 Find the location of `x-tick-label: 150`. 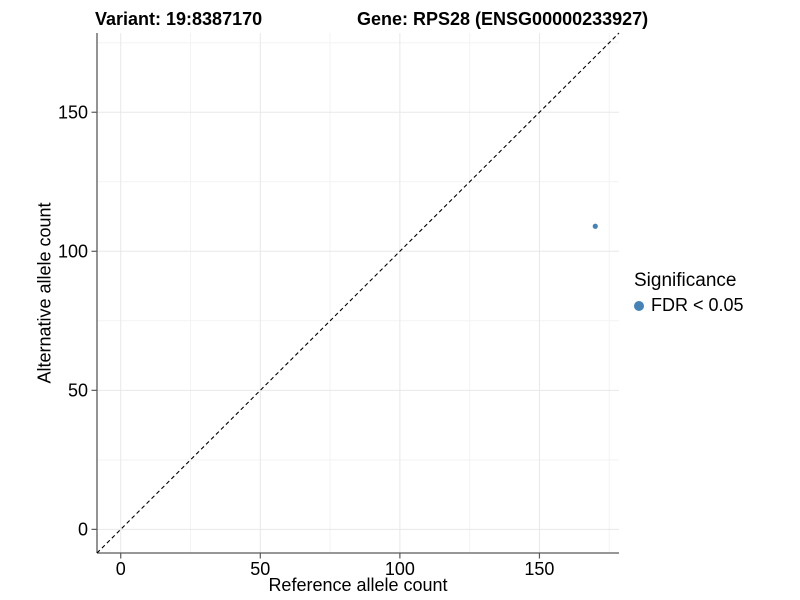

x-tick-label: 150 is located at coordinates (539, 569).